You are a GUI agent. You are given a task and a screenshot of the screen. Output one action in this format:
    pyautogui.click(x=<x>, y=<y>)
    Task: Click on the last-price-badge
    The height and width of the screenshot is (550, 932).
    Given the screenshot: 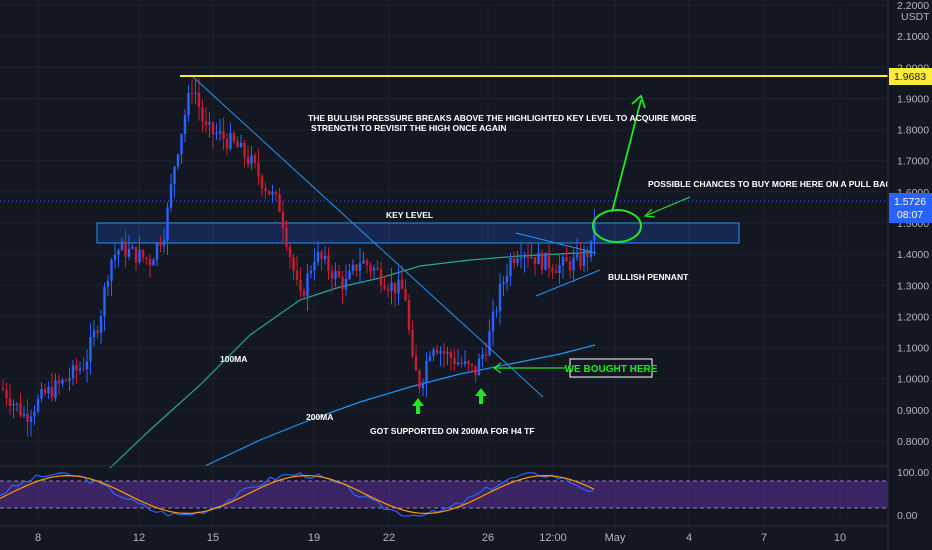 What is the action you would take?
    pyautogui.click(x=910, y=208)
    